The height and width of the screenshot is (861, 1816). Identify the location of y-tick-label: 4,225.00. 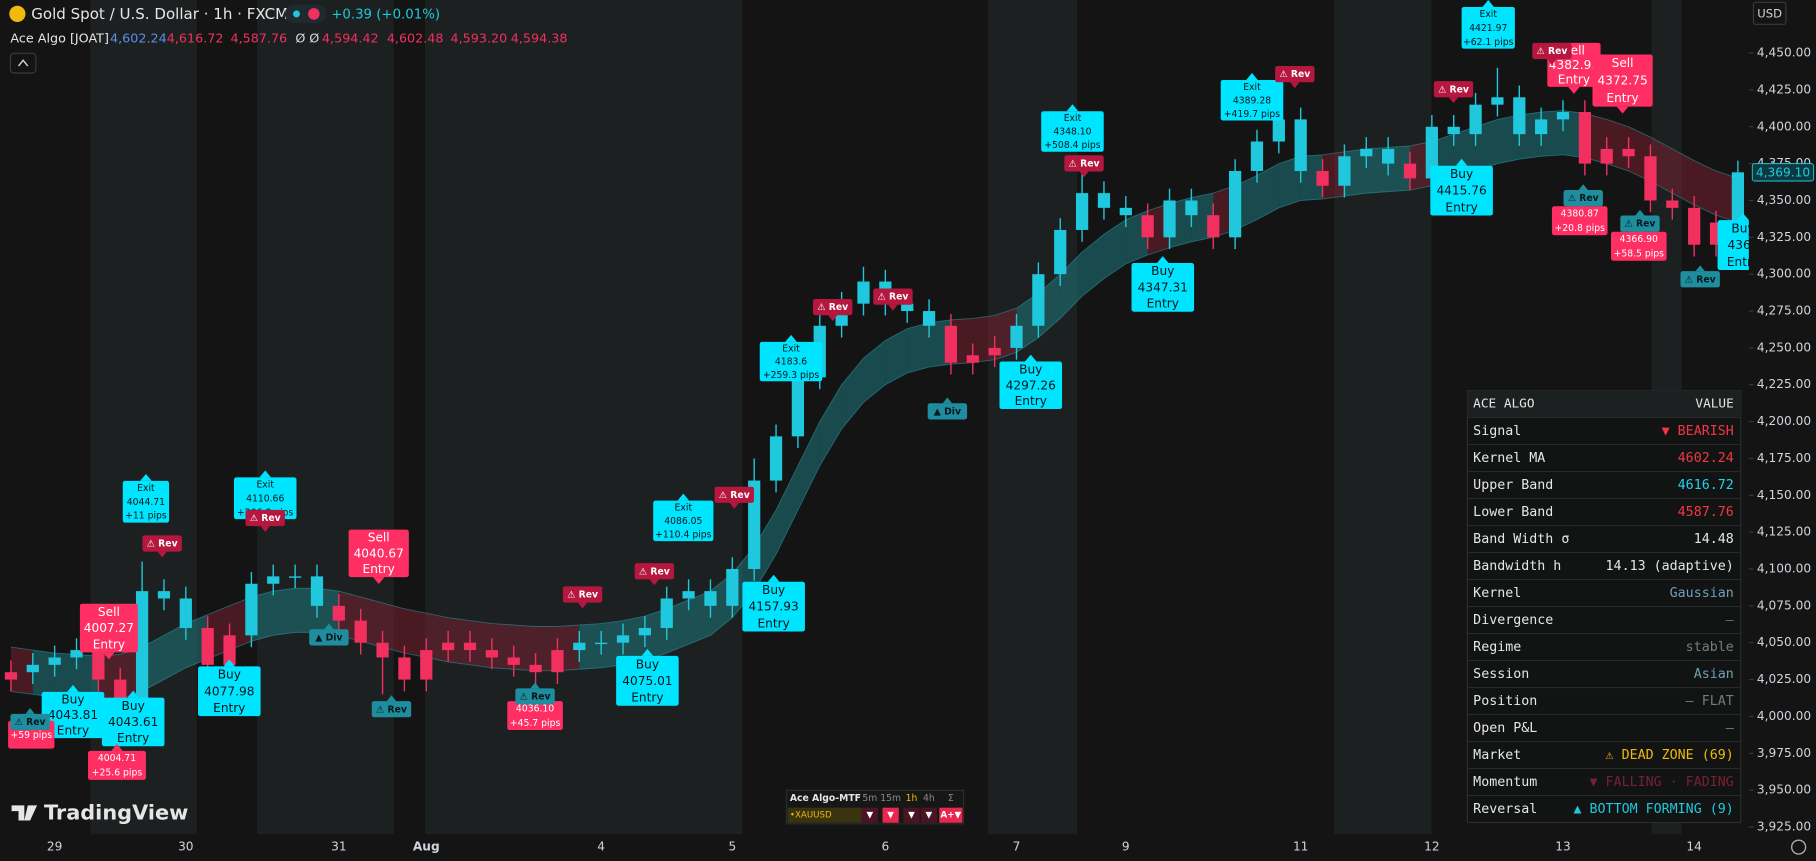
(1784, 384).